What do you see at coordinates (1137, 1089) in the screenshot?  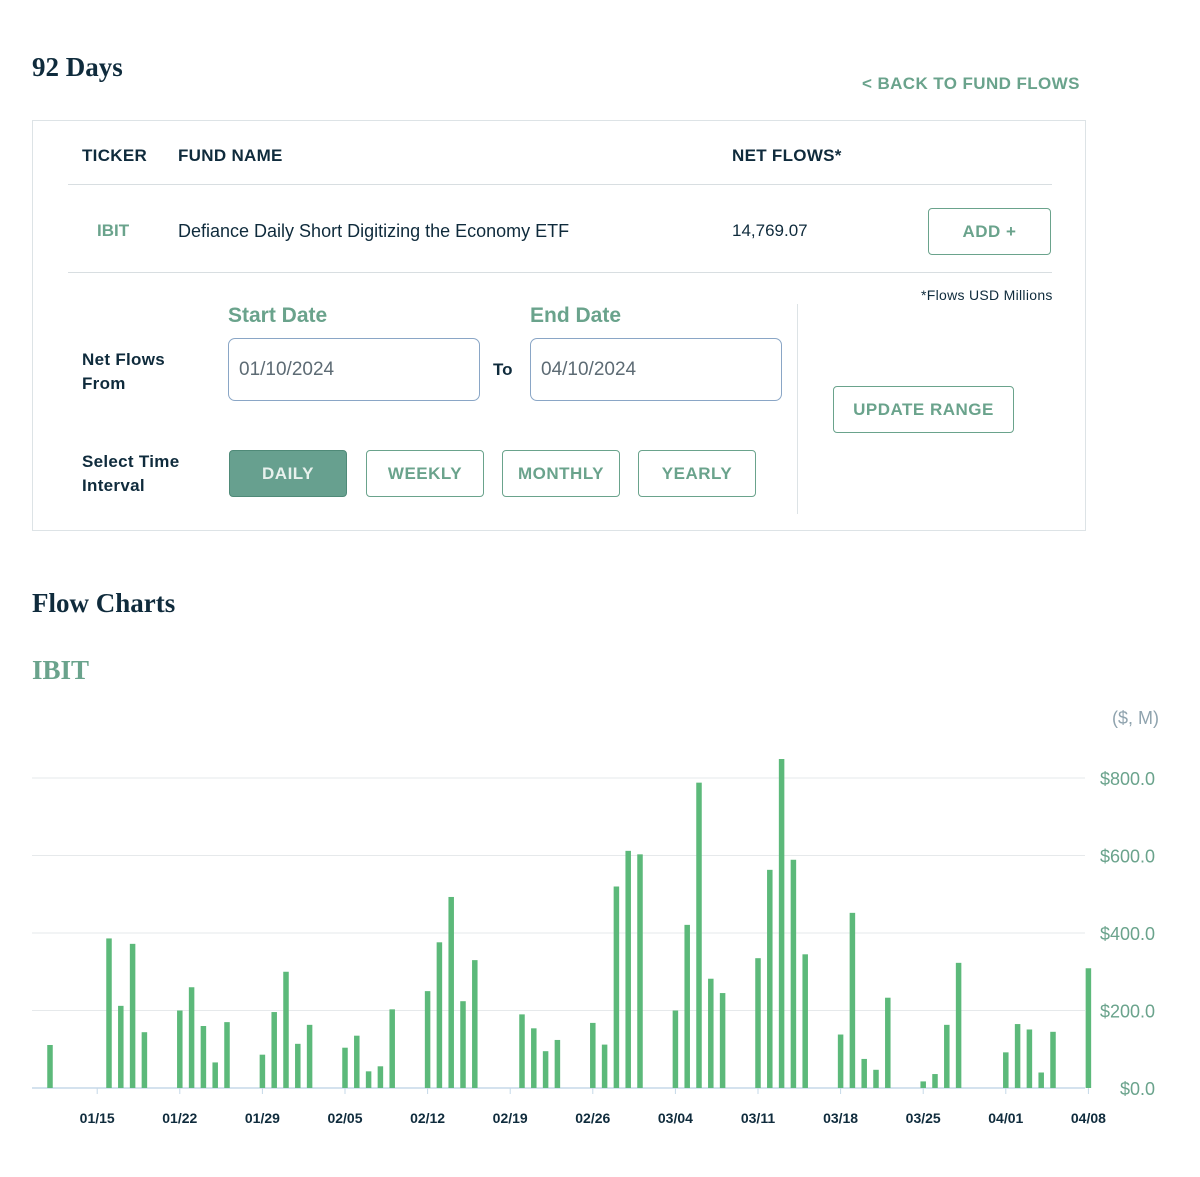 I see `y-tick-label: $0.0` at bounding box center [1137, 1089].